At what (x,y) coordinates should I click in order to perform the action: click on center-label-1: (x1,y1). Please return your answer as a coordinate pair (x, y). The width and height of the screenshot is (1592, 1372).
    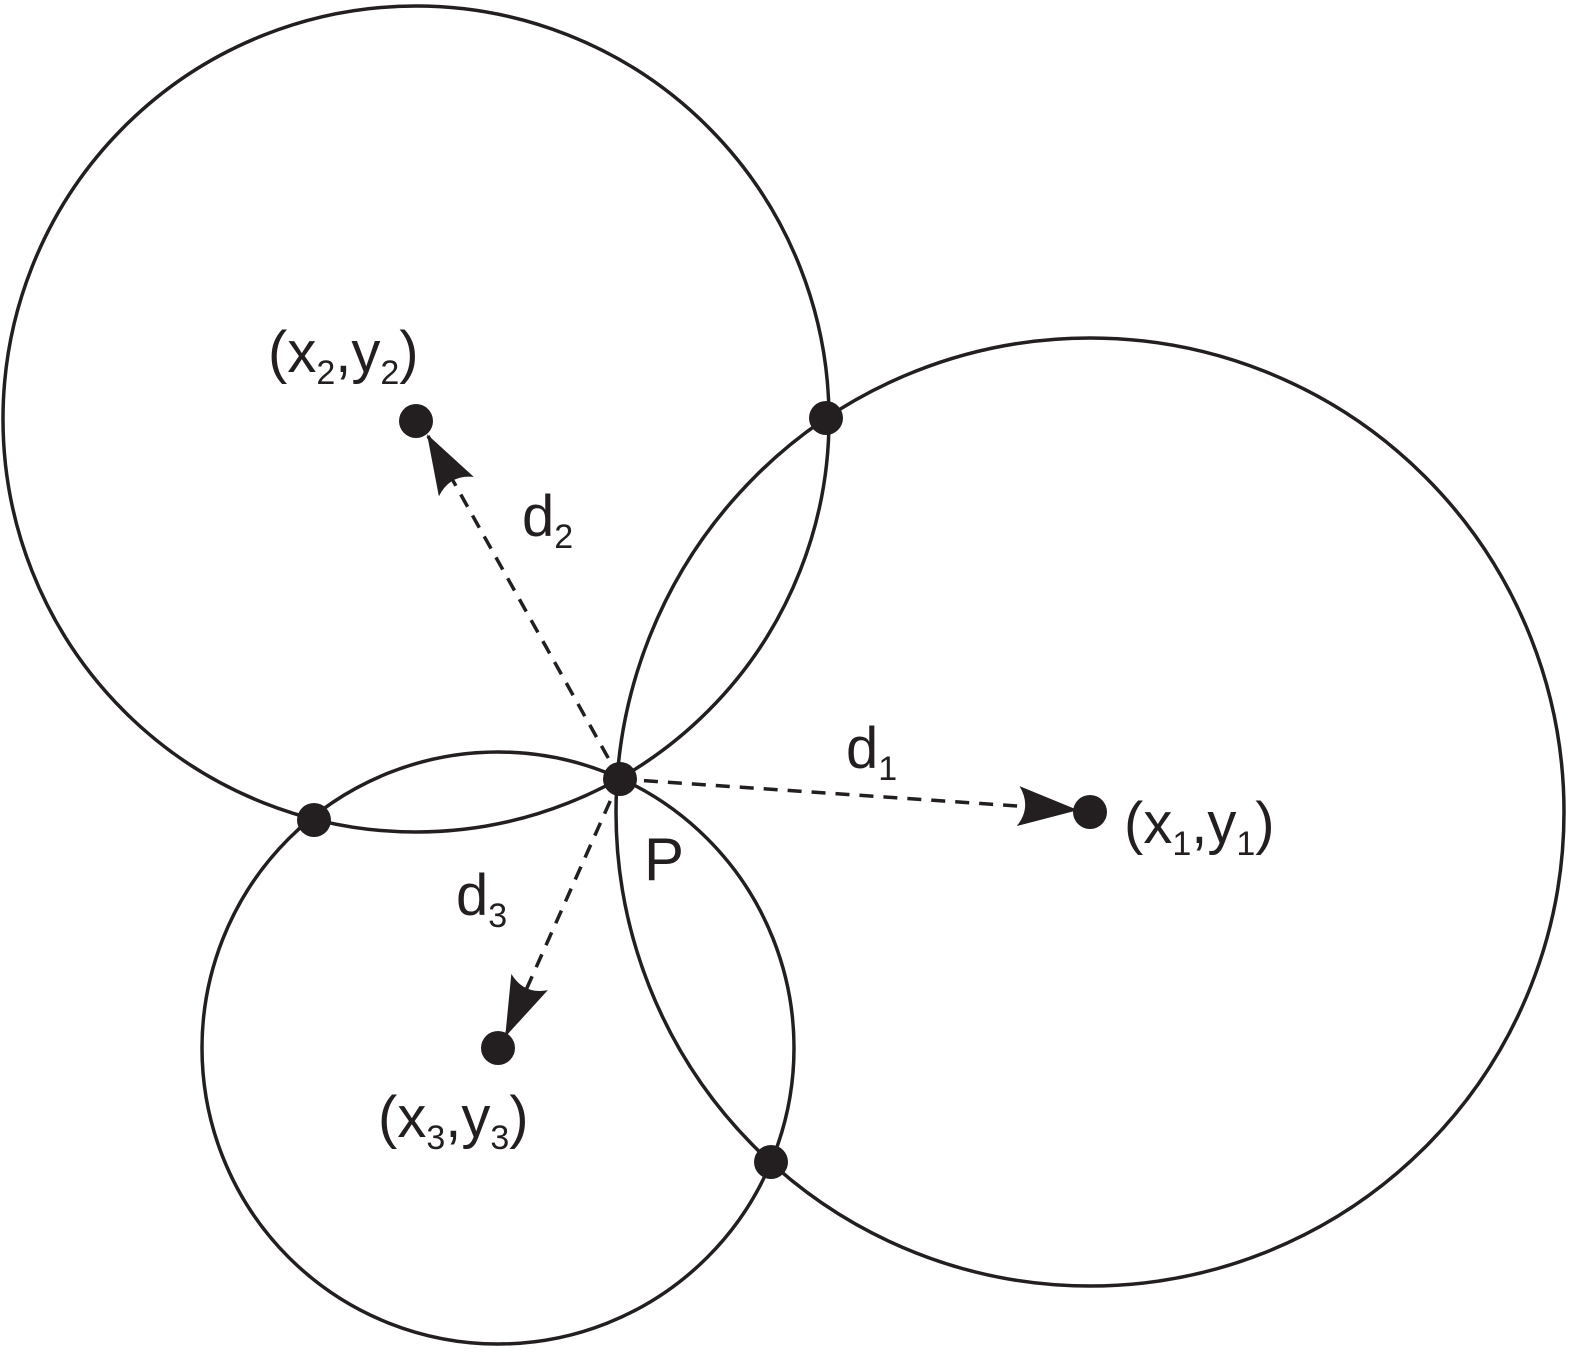
    Looking at the image, I should click on (1199, 827).